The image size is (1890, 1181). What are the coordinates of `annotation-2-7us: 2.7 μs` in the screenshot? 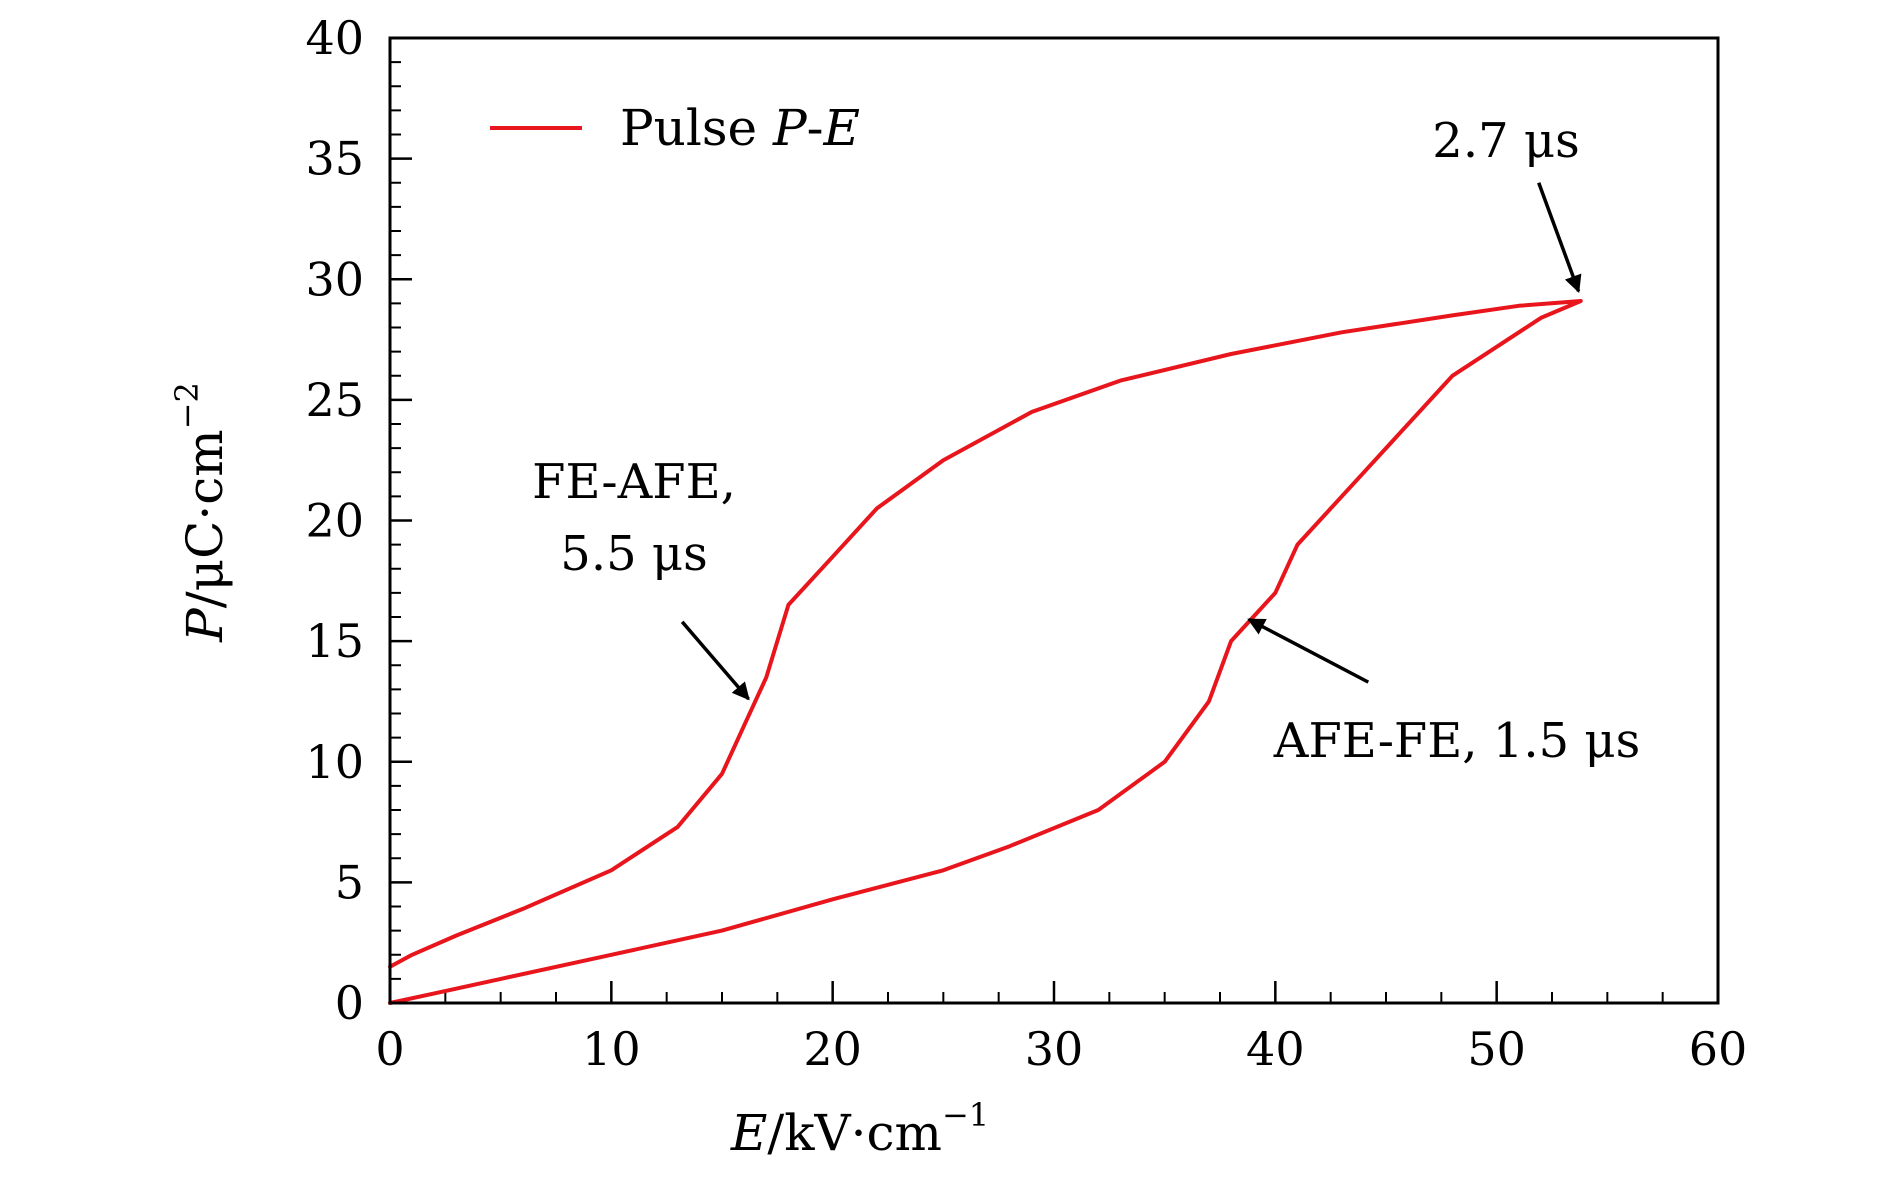 It's located at (1507, 203).